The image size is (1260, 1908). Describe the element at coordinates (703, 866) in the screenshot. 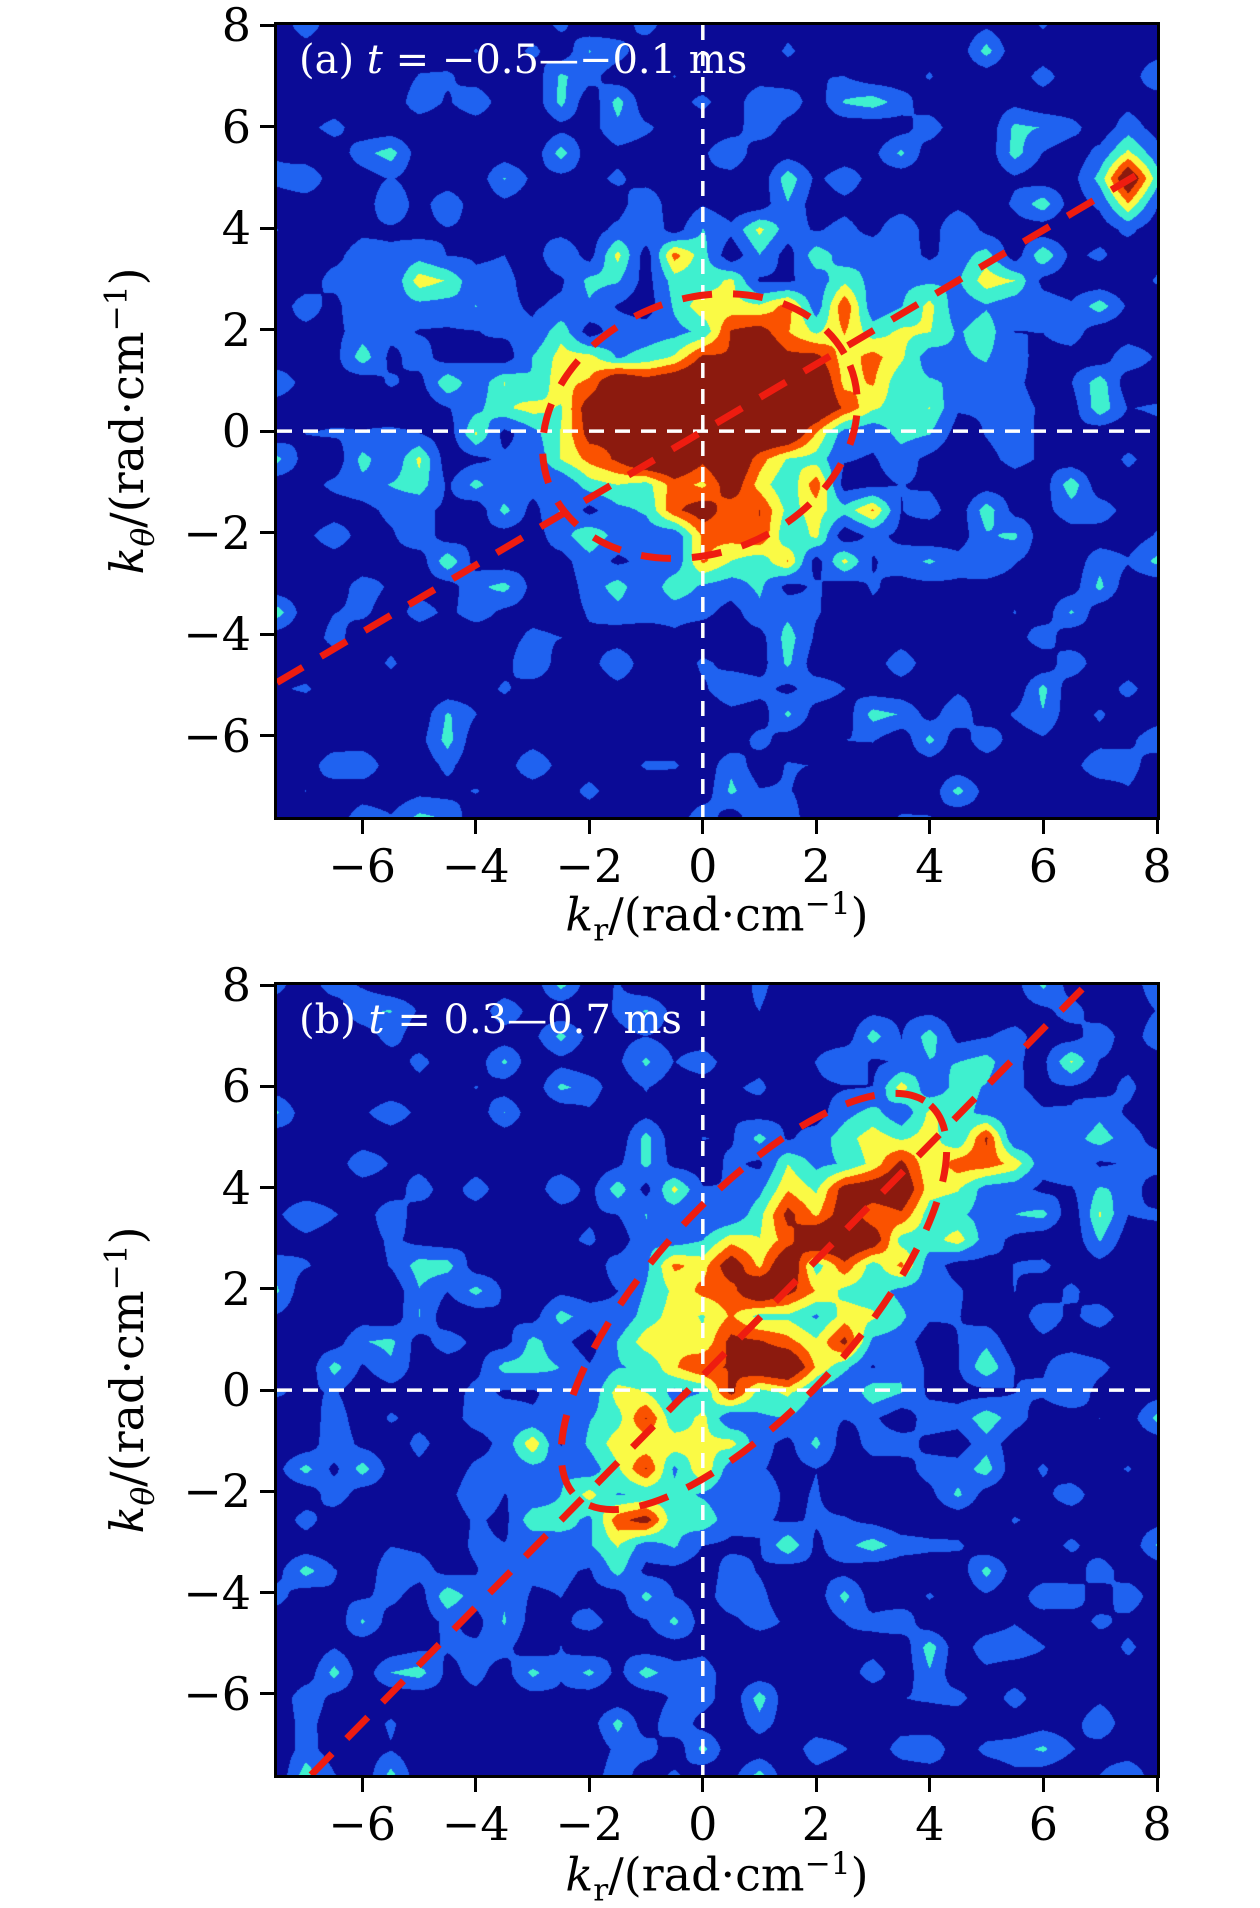

I see `x-tick-label-a: 0` at that location.